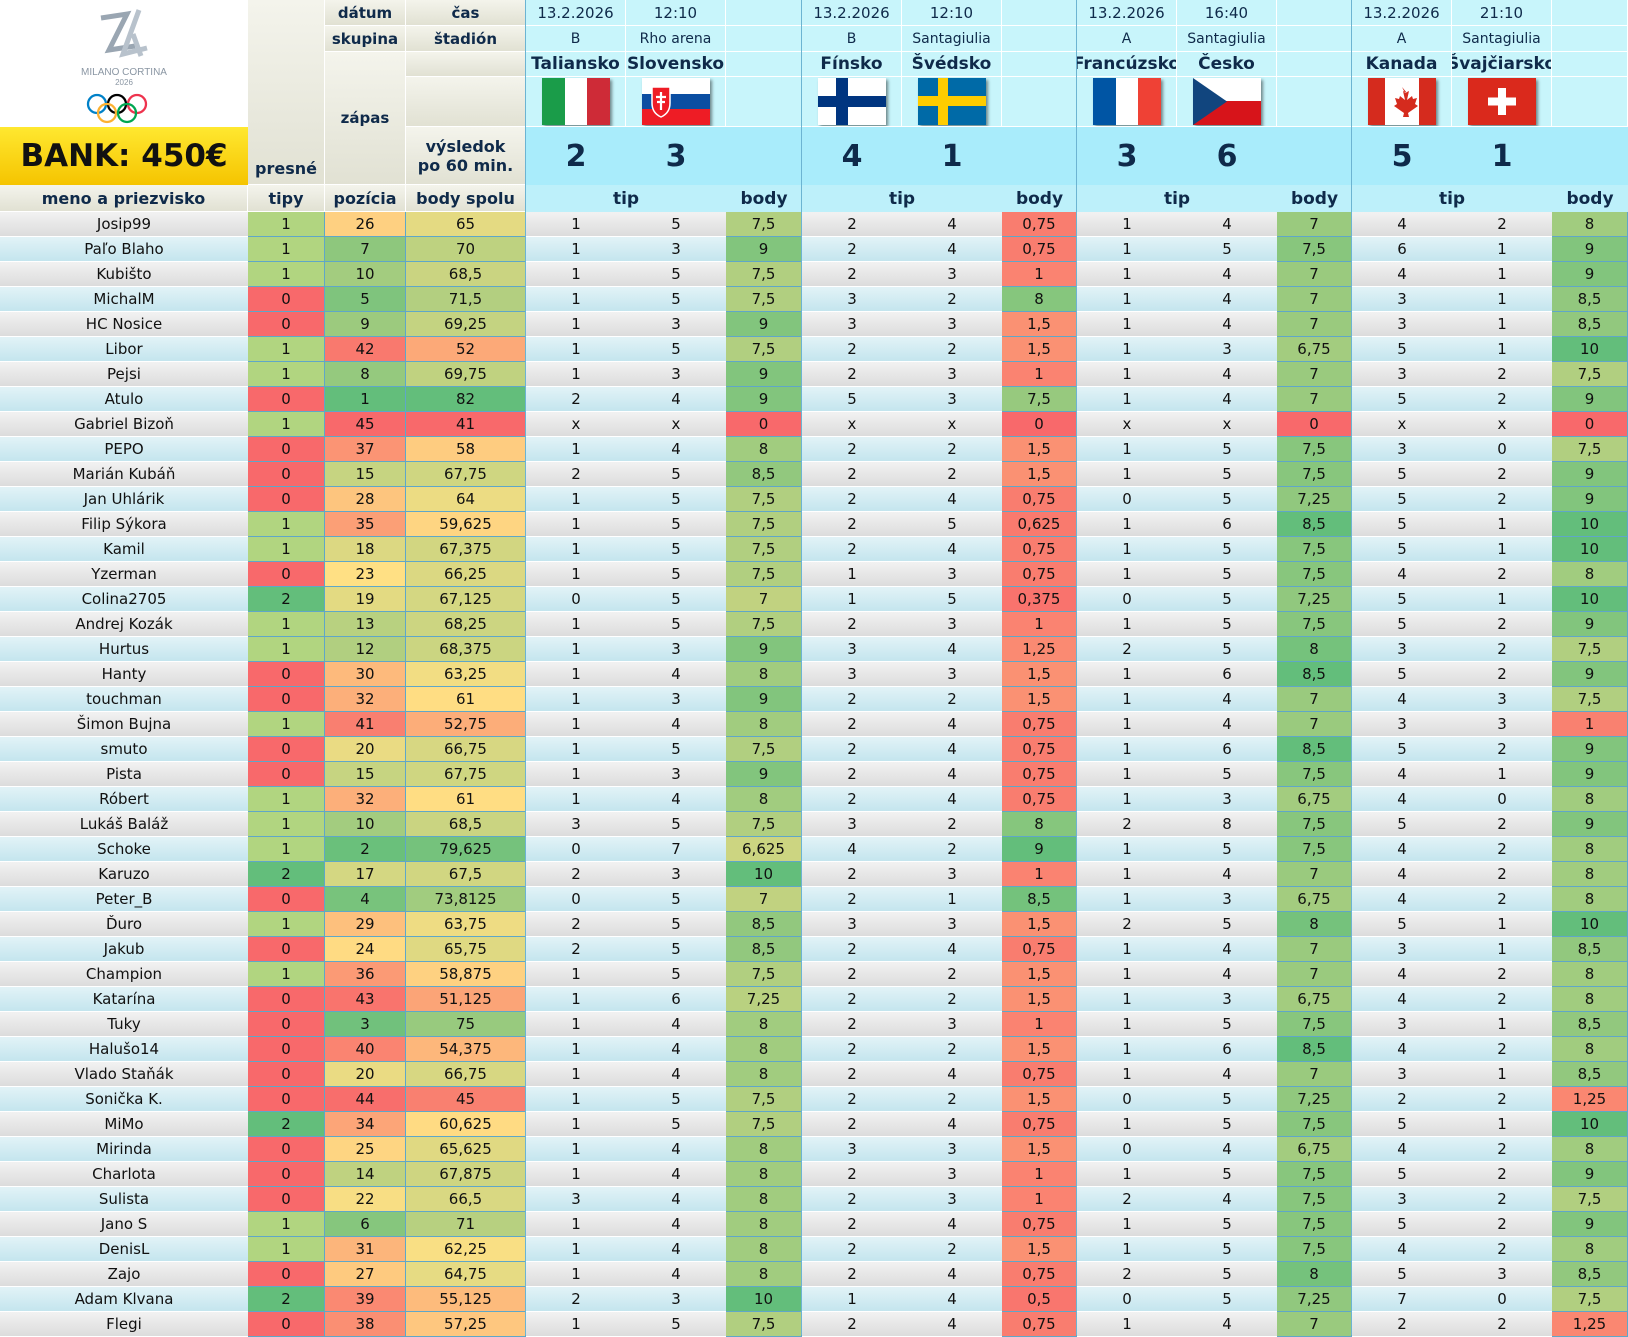 The image size is (1628, 1337). Describe the element at coordinates (365, 699) in the screenshot. I see `position: 32` at that location.